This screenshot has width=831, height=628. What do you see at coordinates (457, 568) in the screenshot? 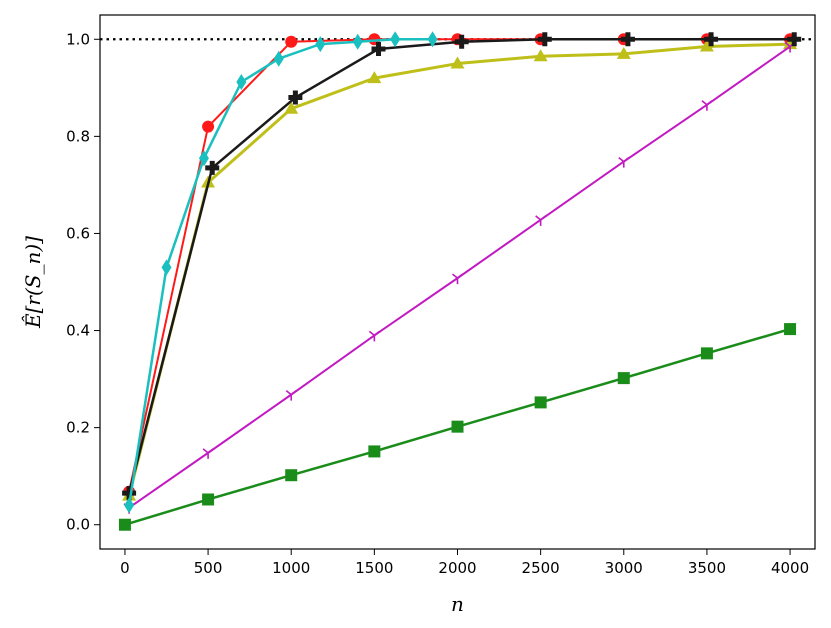
I see `x-tick-label: 2000` at bounding box center [457, 568].